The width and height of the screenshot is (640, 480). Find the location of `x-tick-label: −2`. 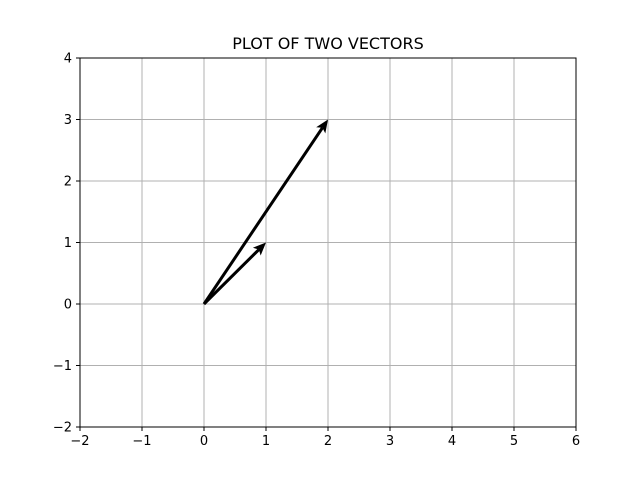

x-tick-label: −2 is located at coordinates (79, 441).